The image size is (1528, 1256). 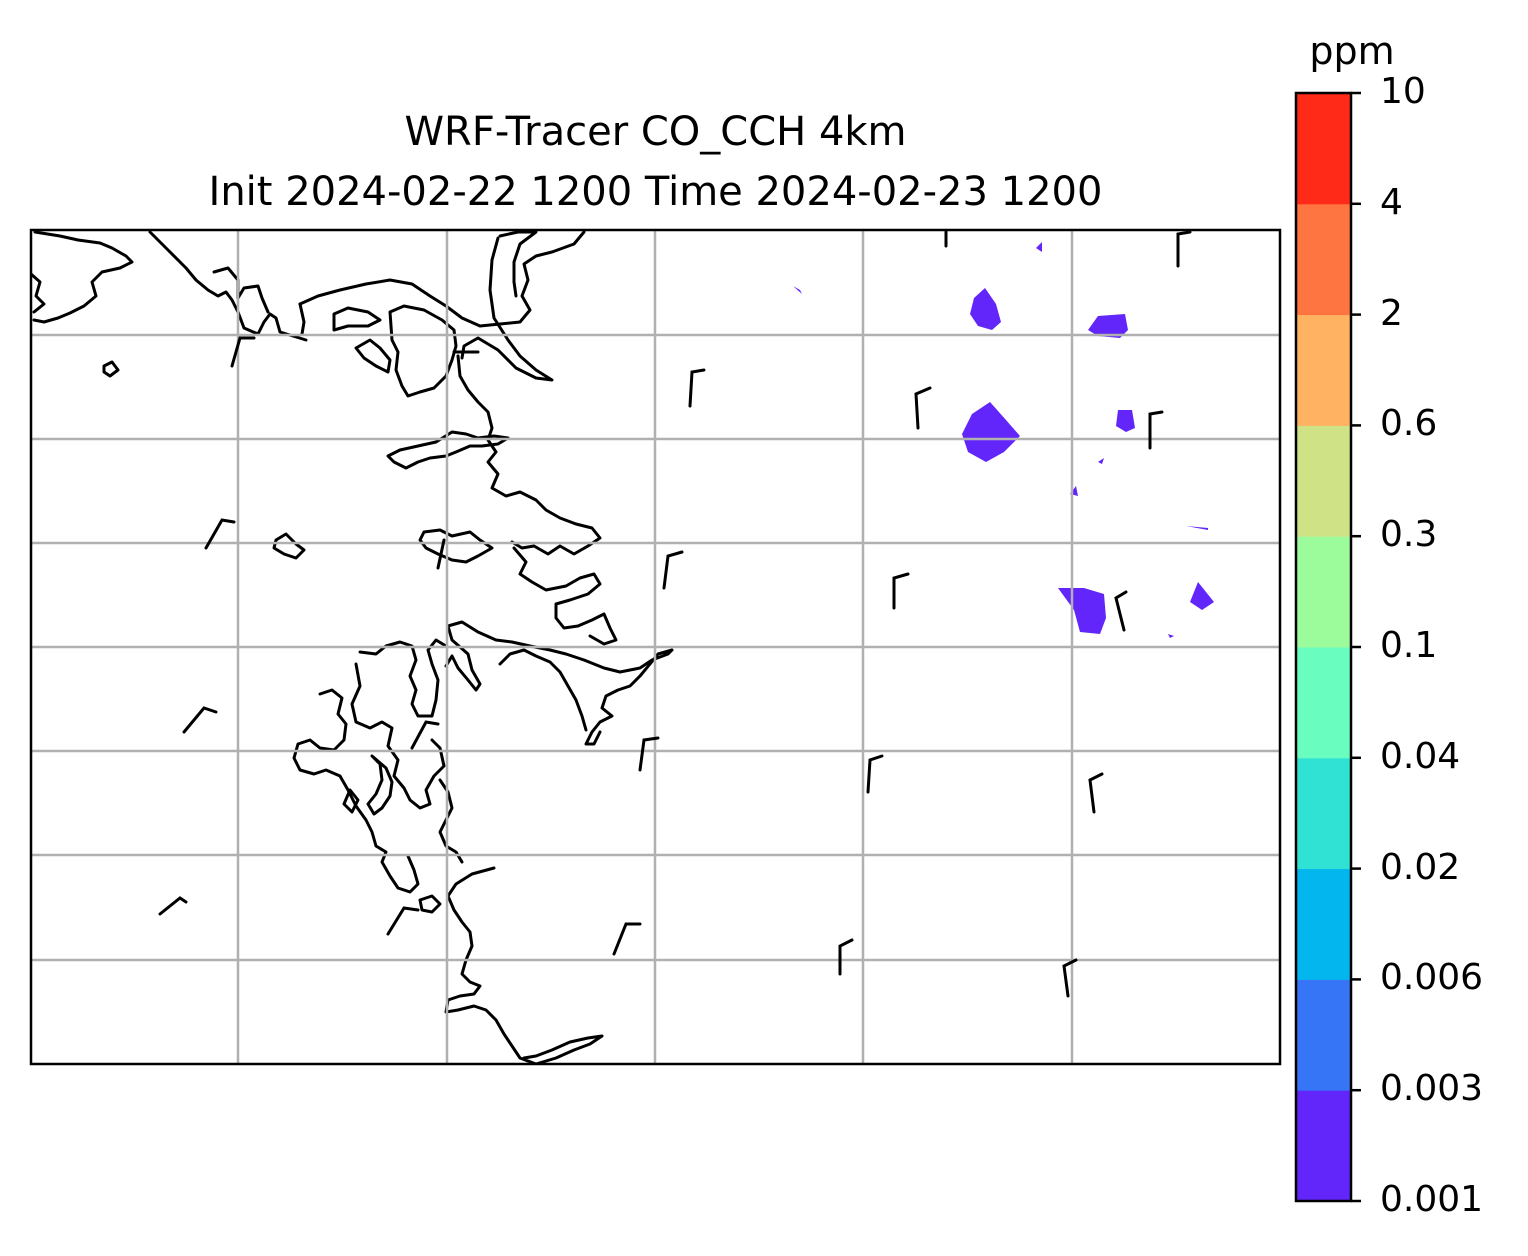 I want to click on coastline-main-west-shore, so click(x=529, y=455).